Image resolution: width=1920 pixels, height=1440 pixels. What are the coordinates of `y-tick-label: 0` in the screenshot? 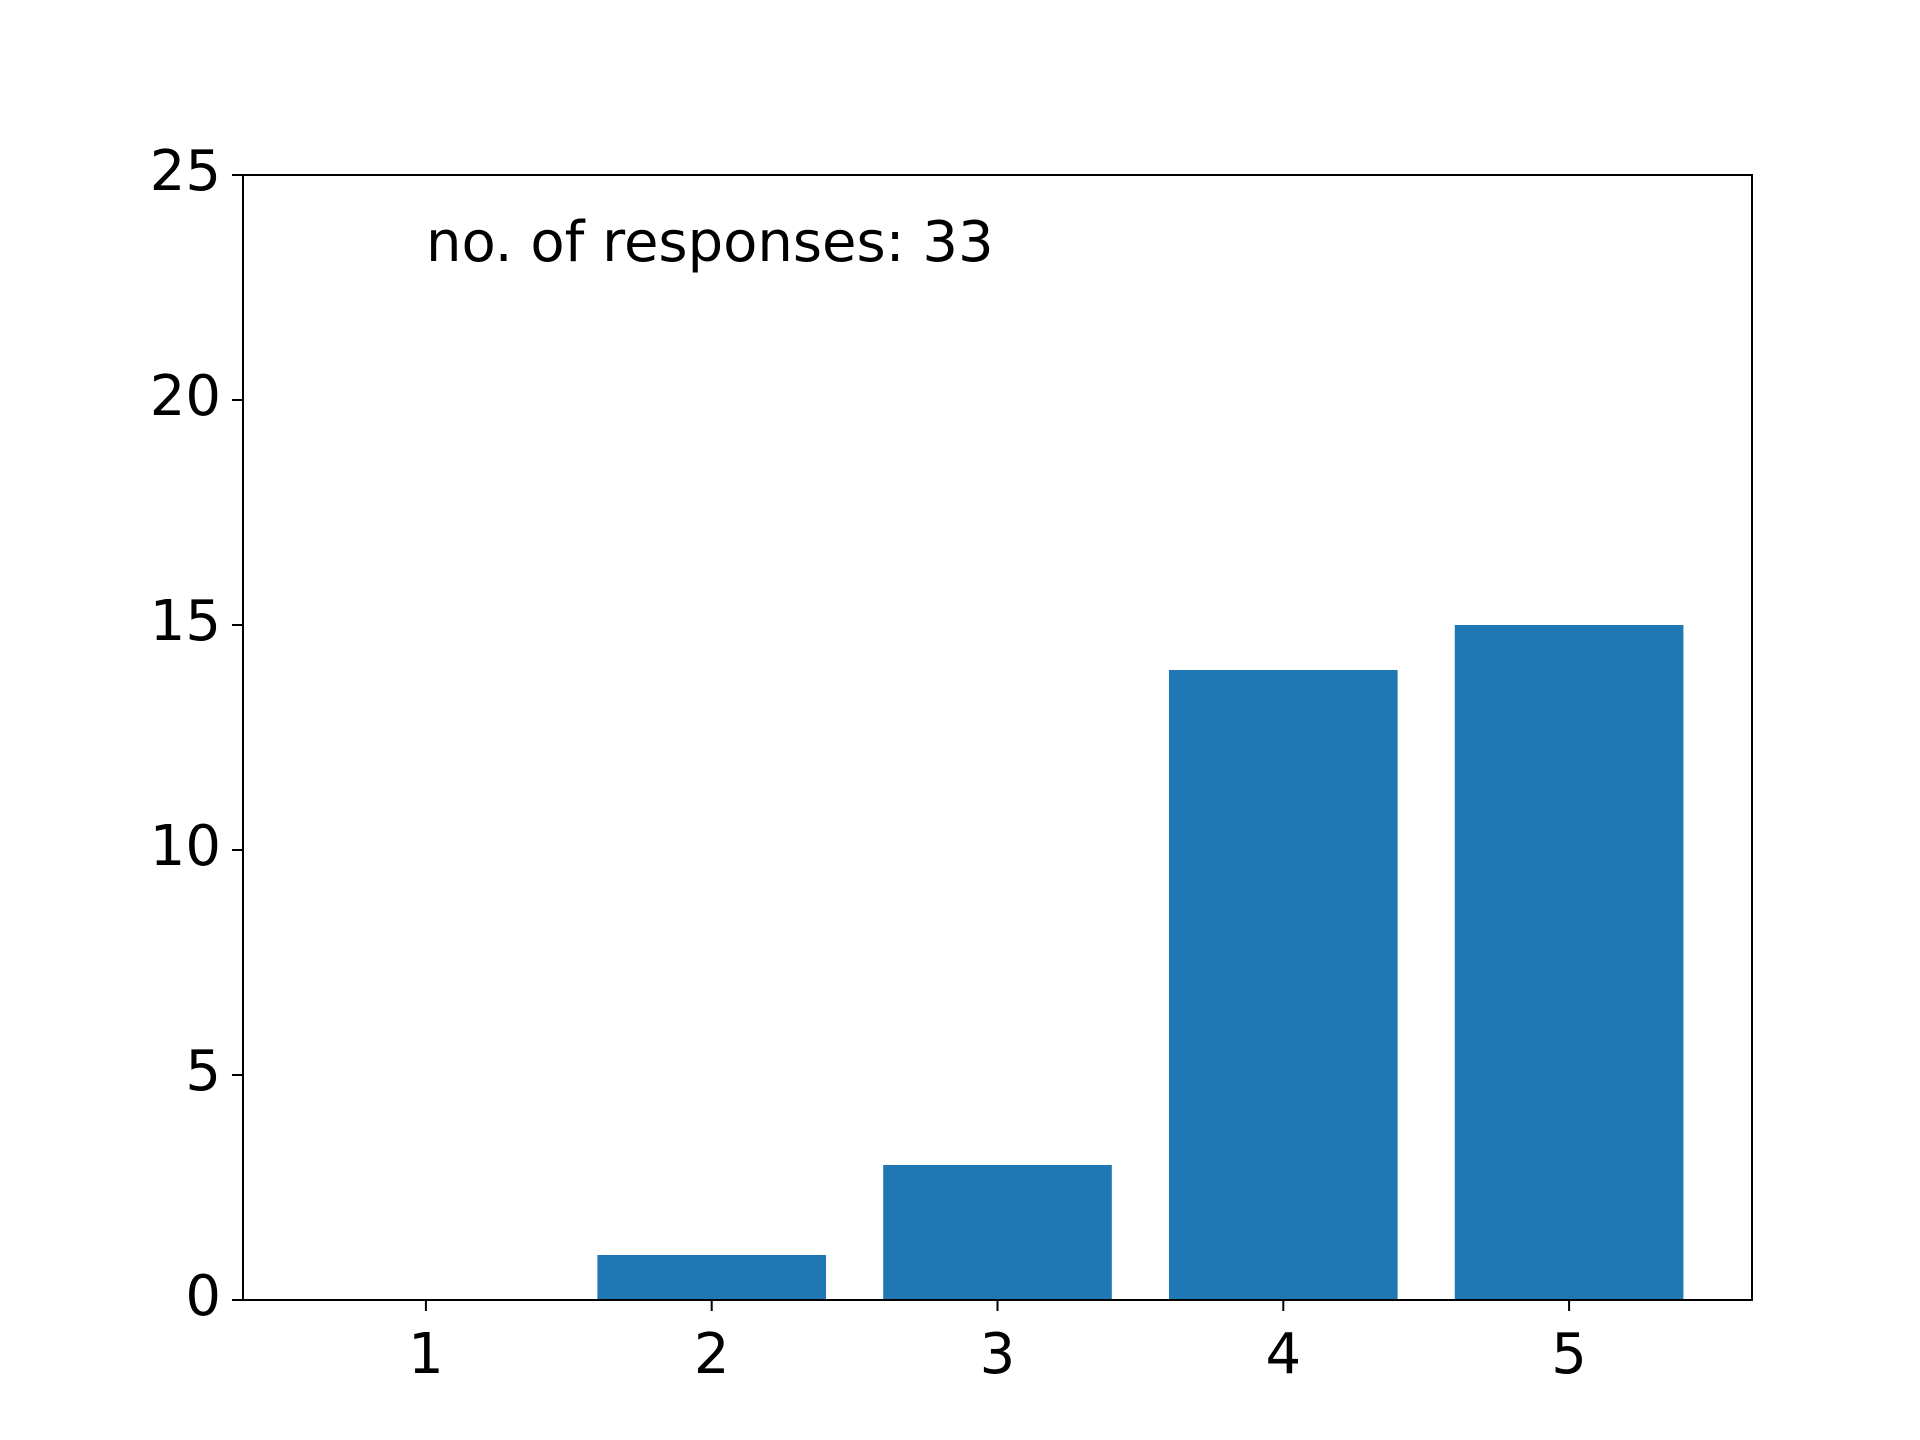 It's located at (203, 1296).